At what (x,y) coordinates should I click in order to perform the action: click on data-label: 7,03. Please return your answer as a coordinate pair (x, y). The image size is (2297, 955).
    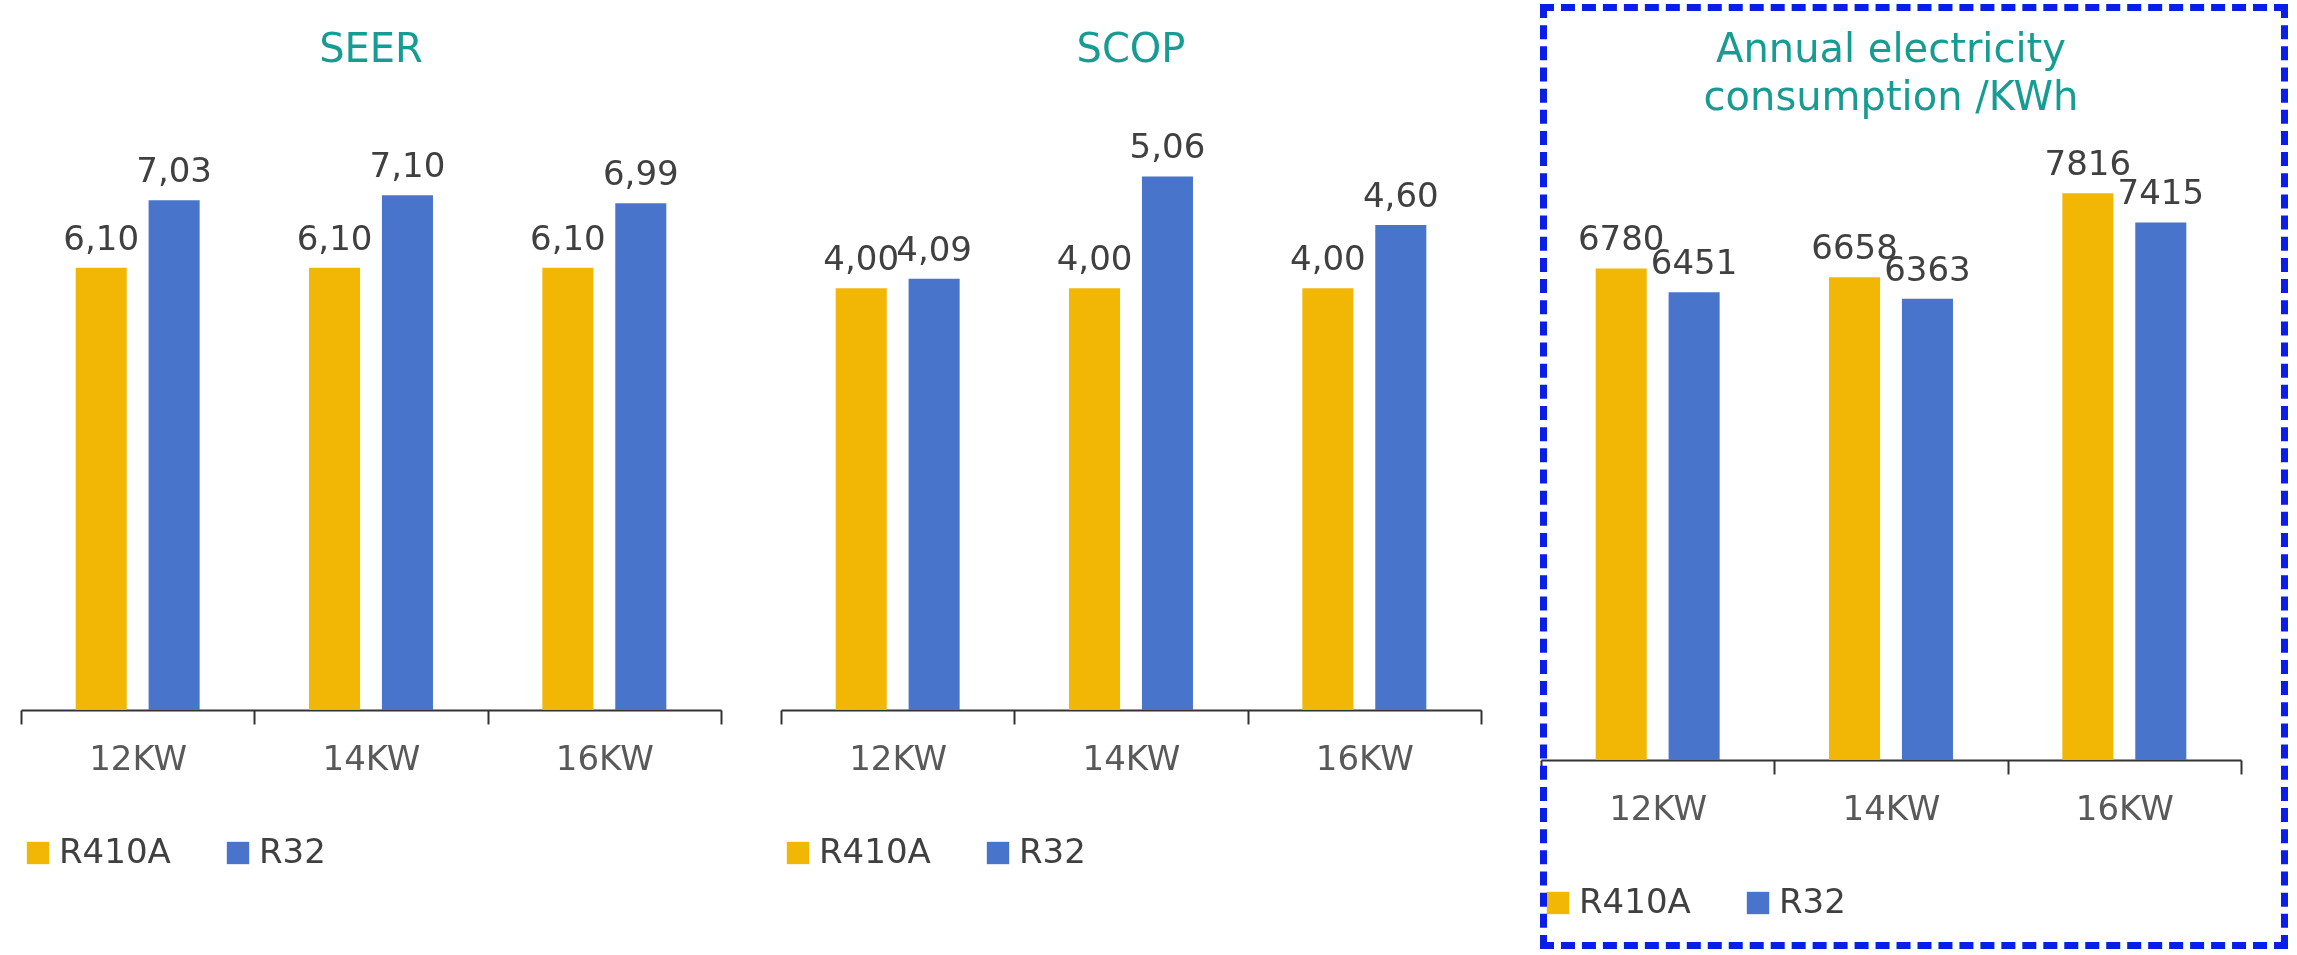
    Looking at the image, I should click on (174, 170).